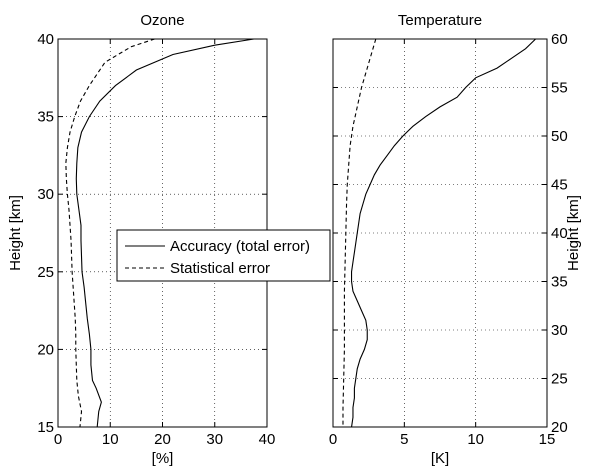 The height and width of the screenshot is (473, 592). Describe the element at coordinates (440, 458) in the screenshot. I see `x-axis-label: [K]` at that location.